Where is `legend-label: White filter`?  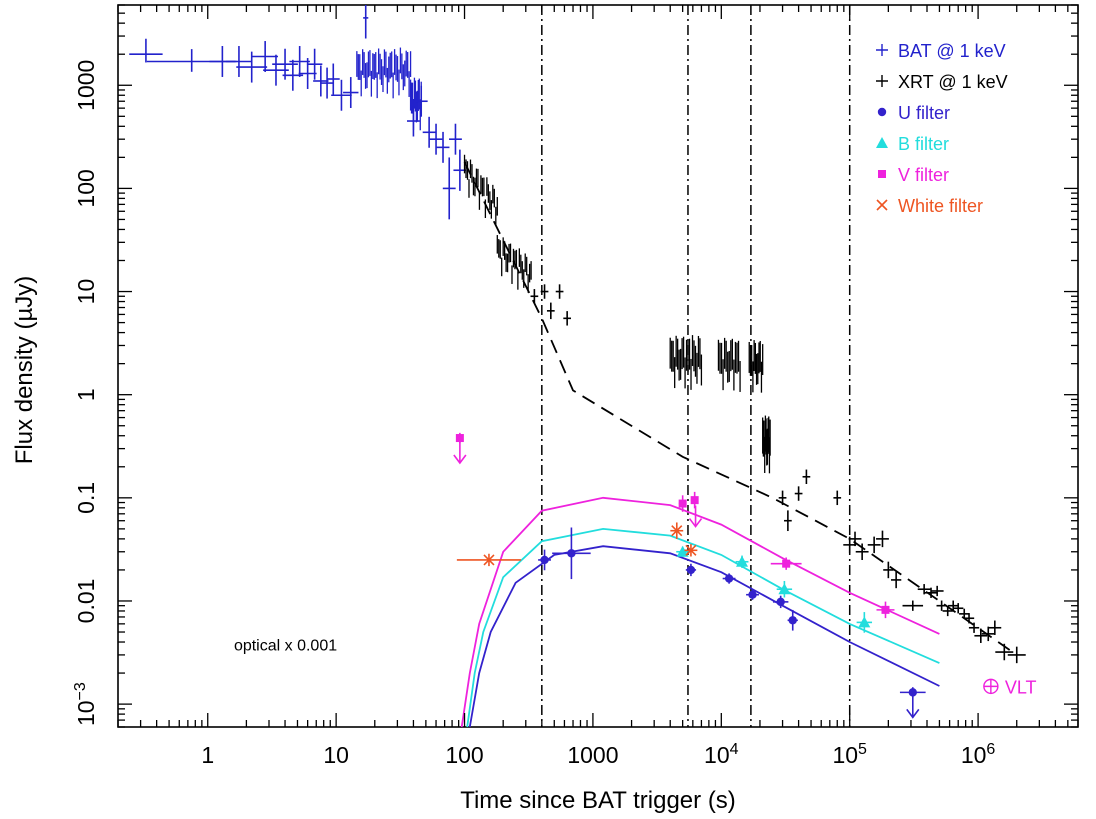
legend-label: White filter is located at coordinates (940, 206).